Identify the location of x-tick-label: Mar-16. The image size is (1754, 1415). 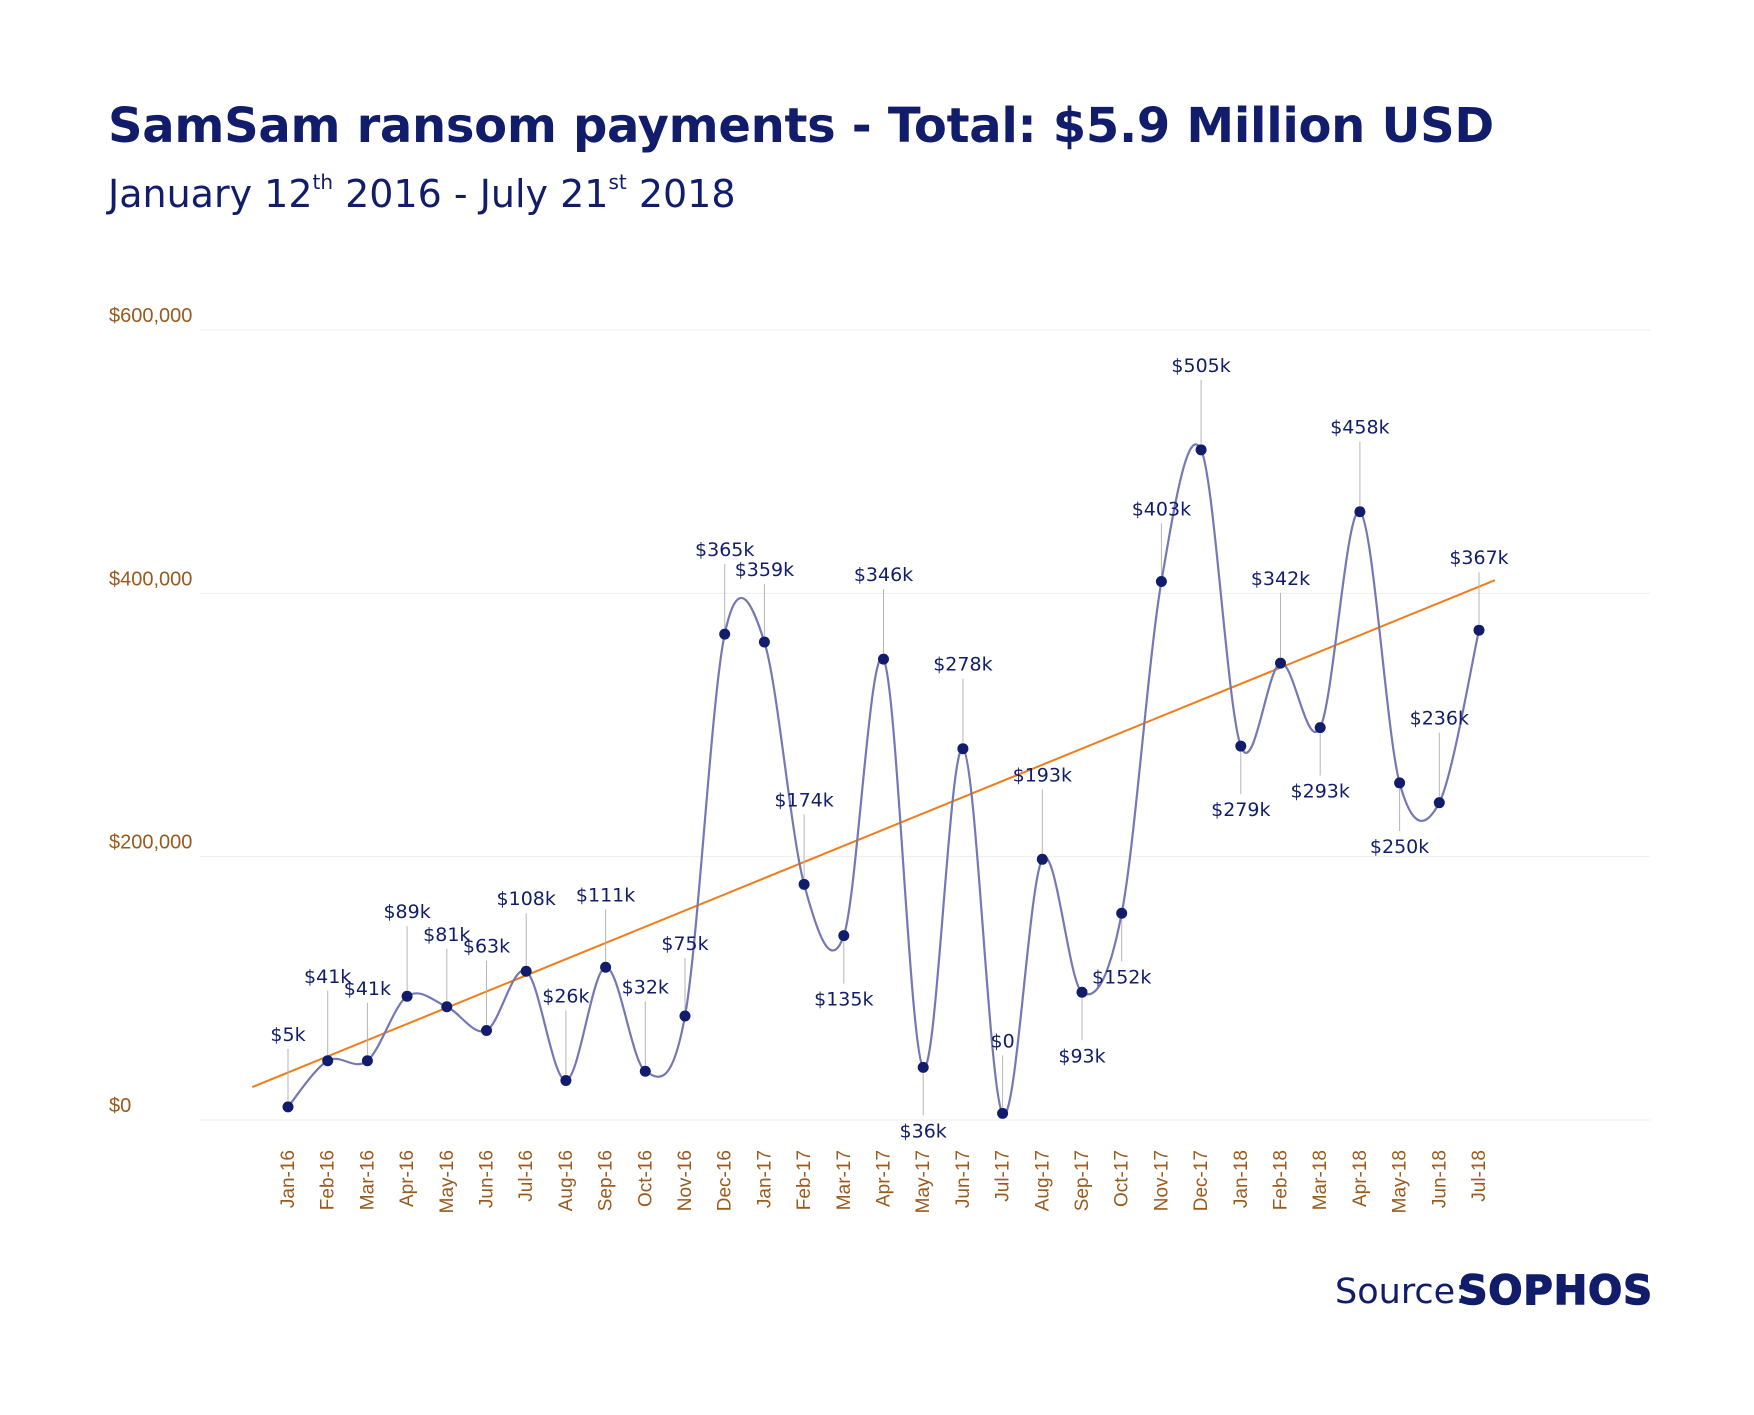
(367, 1180).